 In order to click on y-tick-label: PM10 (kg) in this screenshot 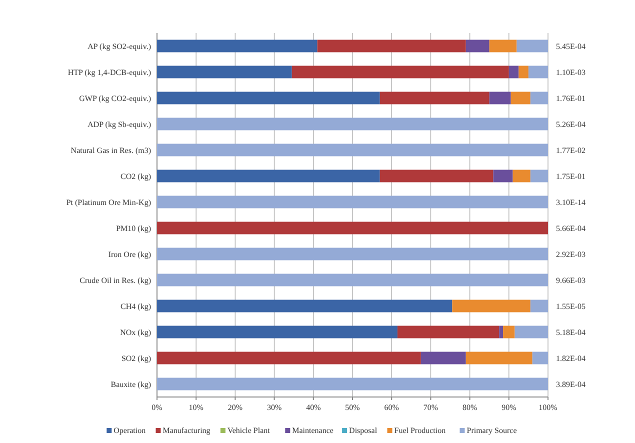, I will do `click(134, 228)`.